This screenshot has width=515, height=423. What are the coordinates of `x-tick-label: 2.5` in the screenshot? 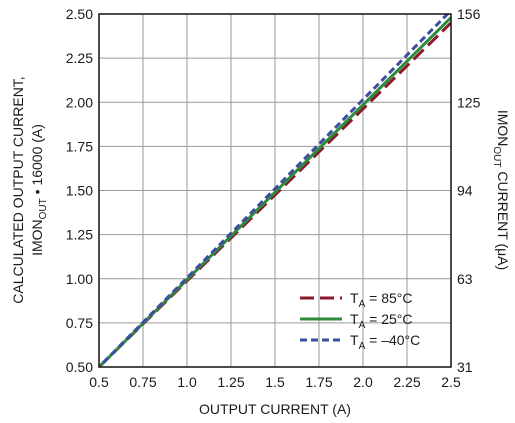 It's located at (451, 382).